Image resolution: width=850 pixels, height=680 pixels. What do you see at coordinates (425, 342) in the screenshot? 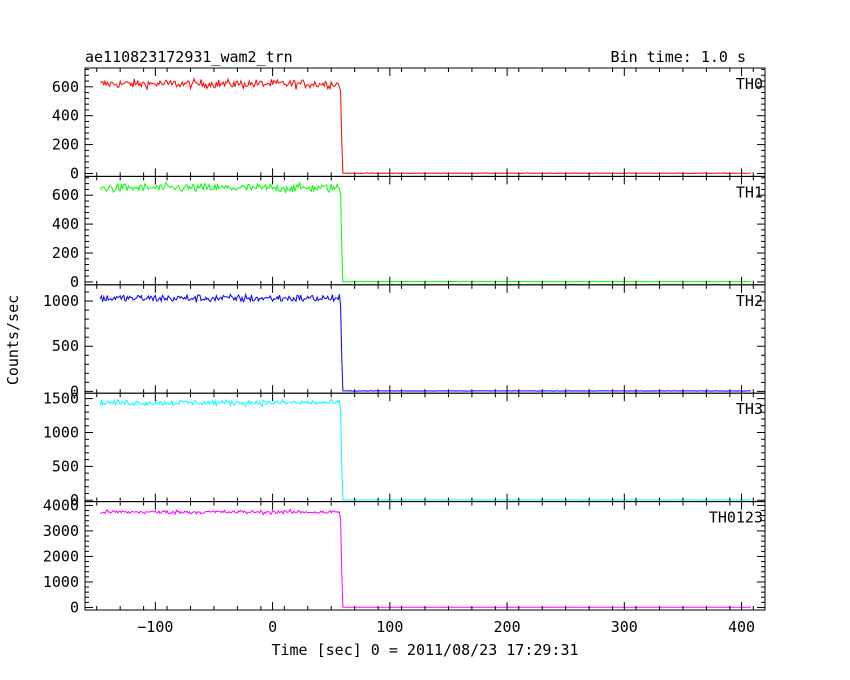
I see `series-line-th2` at bounding box center [425, 342].